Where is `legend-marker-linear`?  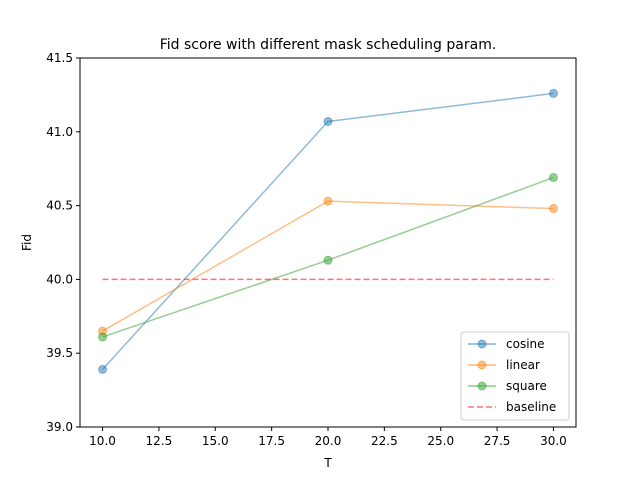 legend-marker-linear is located at coordinates (482, 365).